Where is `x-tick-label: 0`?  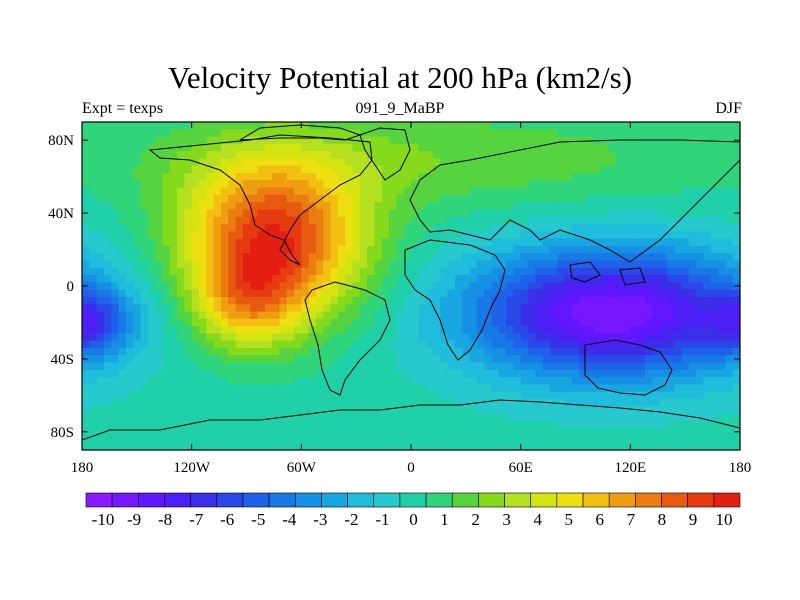 x-tick-label: 0 is located at coordinates (411, 468).